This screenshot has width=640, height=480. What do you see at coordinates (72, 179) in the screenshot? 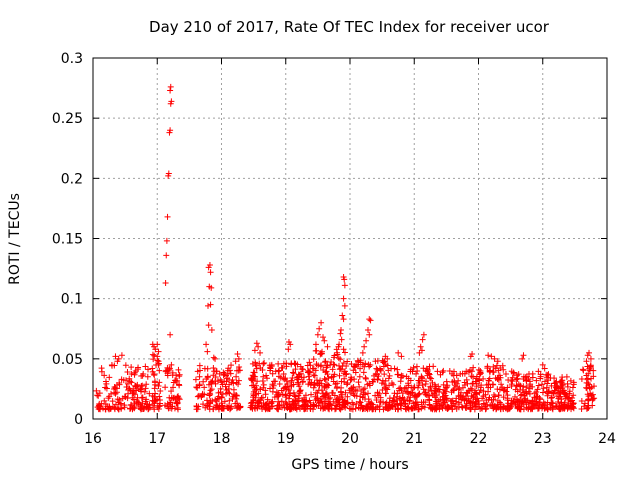
I see `y-tick-label: 0.2` at bounding box center [72, 179].